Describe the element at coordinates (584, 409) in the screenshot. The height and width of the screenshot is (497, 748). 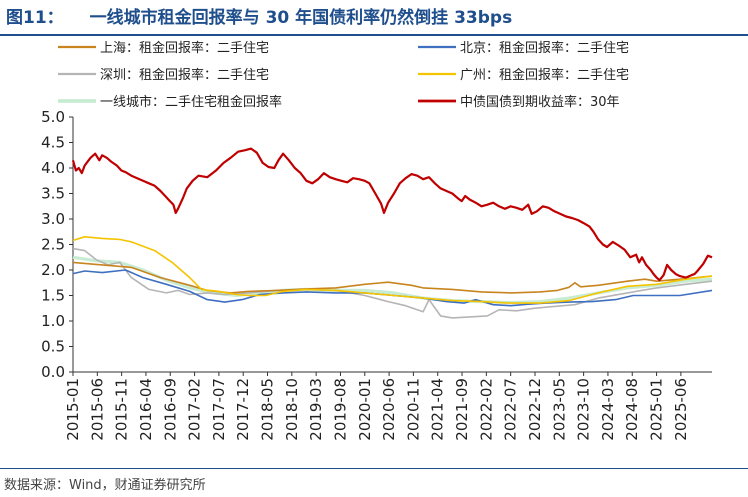
I see `x-tick-label: 2023-10` at that location.